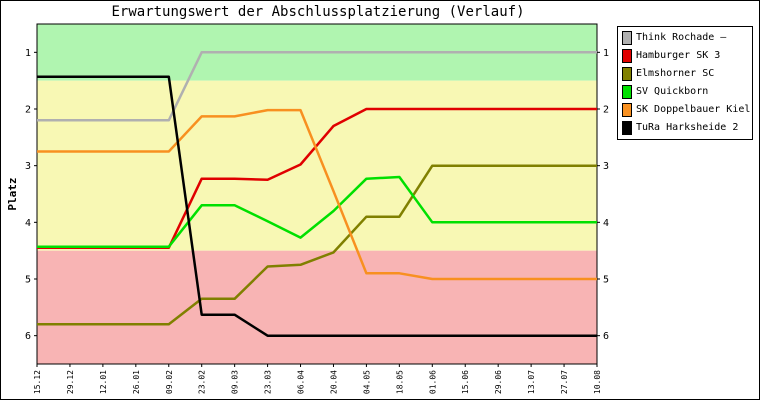 This screenshot has width=760, height=400. Describe the element at coordinates (136, 382) in the screenshot. I see `x-tick-label: 26.01` at that location.